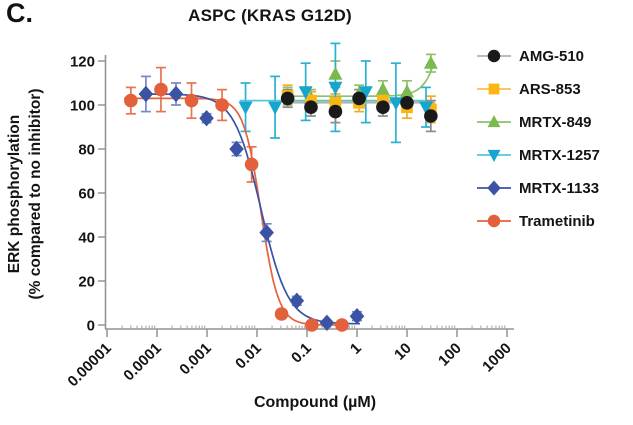  Describe the element at coordinates (550, 89) in the screenshot. I see `legend-label-ars-853: ARS-853` at that location.